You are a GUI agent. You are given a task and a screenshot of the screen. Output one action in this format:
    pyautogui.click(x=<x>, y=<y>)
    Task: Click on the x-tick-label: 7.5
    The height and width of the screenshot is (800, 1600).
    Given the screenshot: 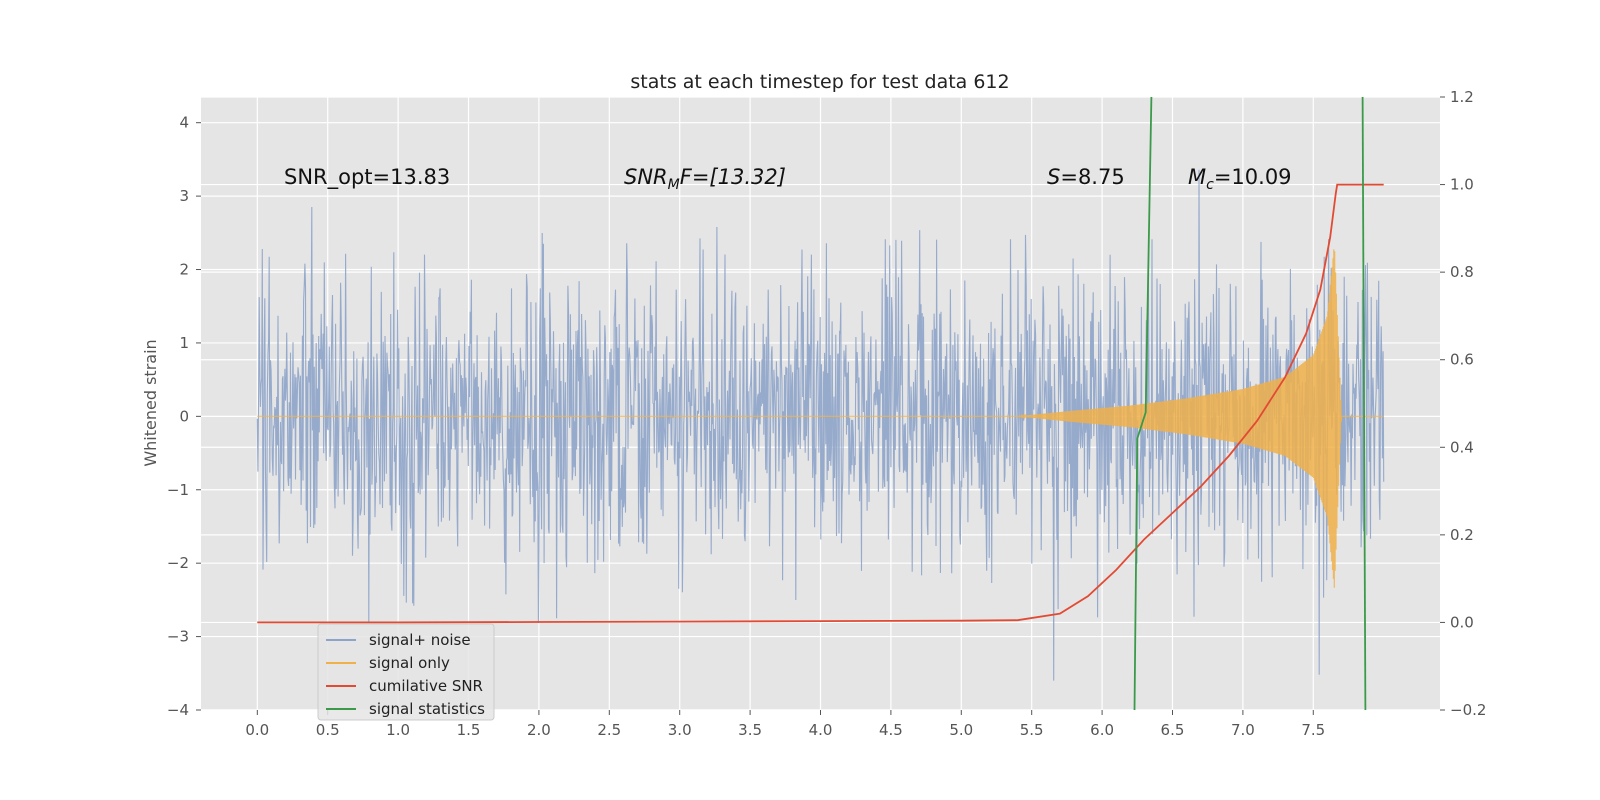 What is the action you would take?
    pyautogui.click(x=1313, y=730)
    